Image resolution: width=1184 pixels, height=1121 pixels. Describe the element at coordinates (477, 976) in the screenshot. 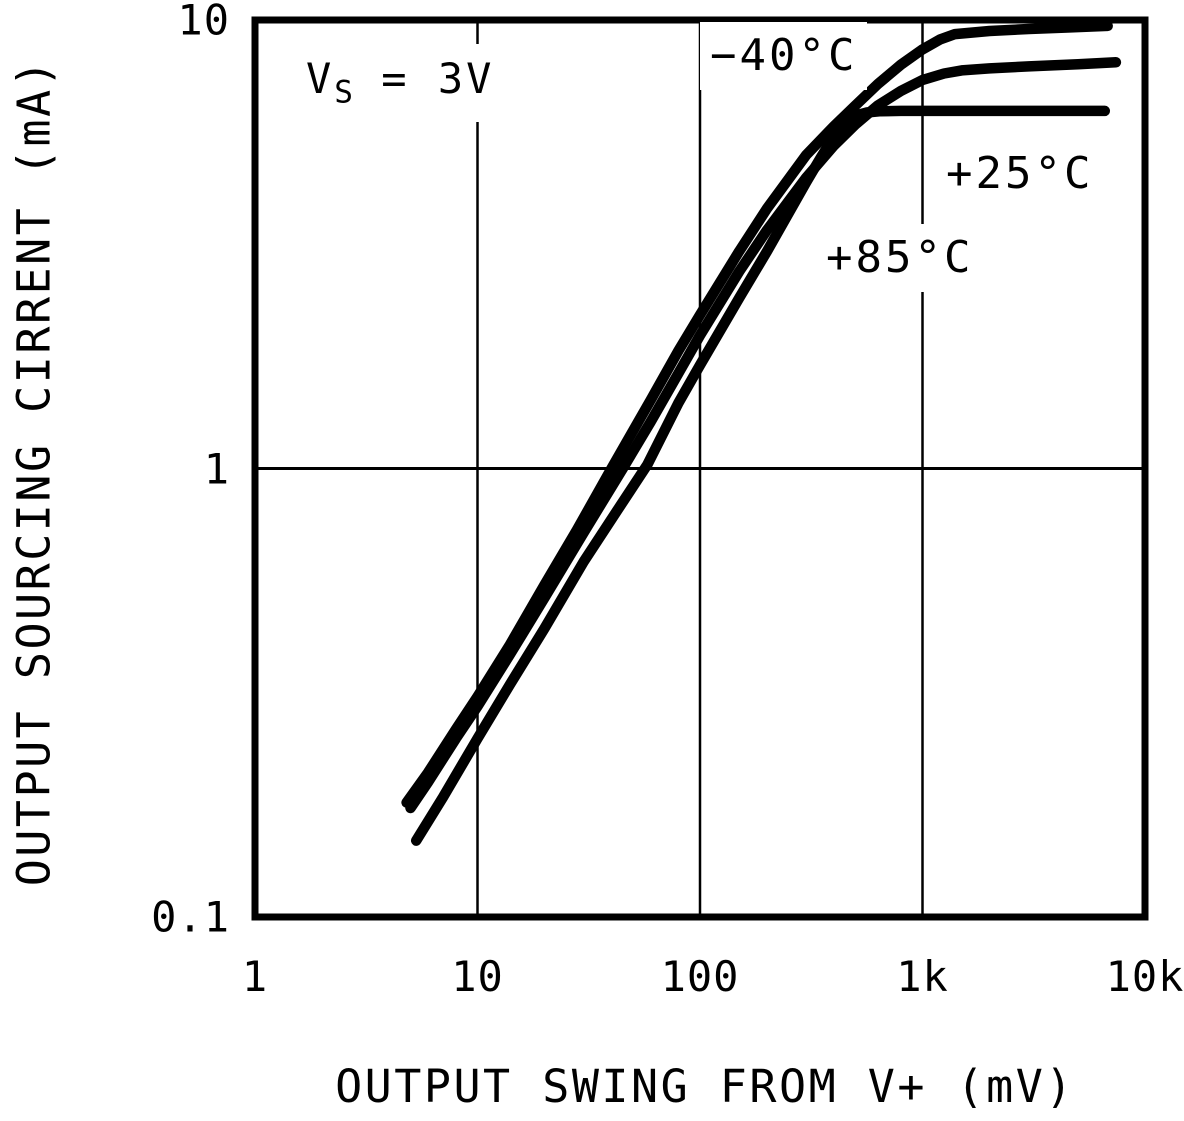

I see `x-tick-10: 10` at that location.